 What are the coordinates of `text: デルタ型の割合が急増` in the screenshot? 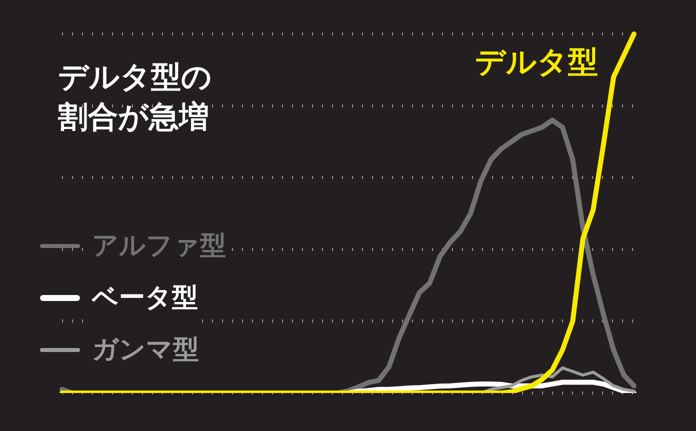 It's located at (135, 98).